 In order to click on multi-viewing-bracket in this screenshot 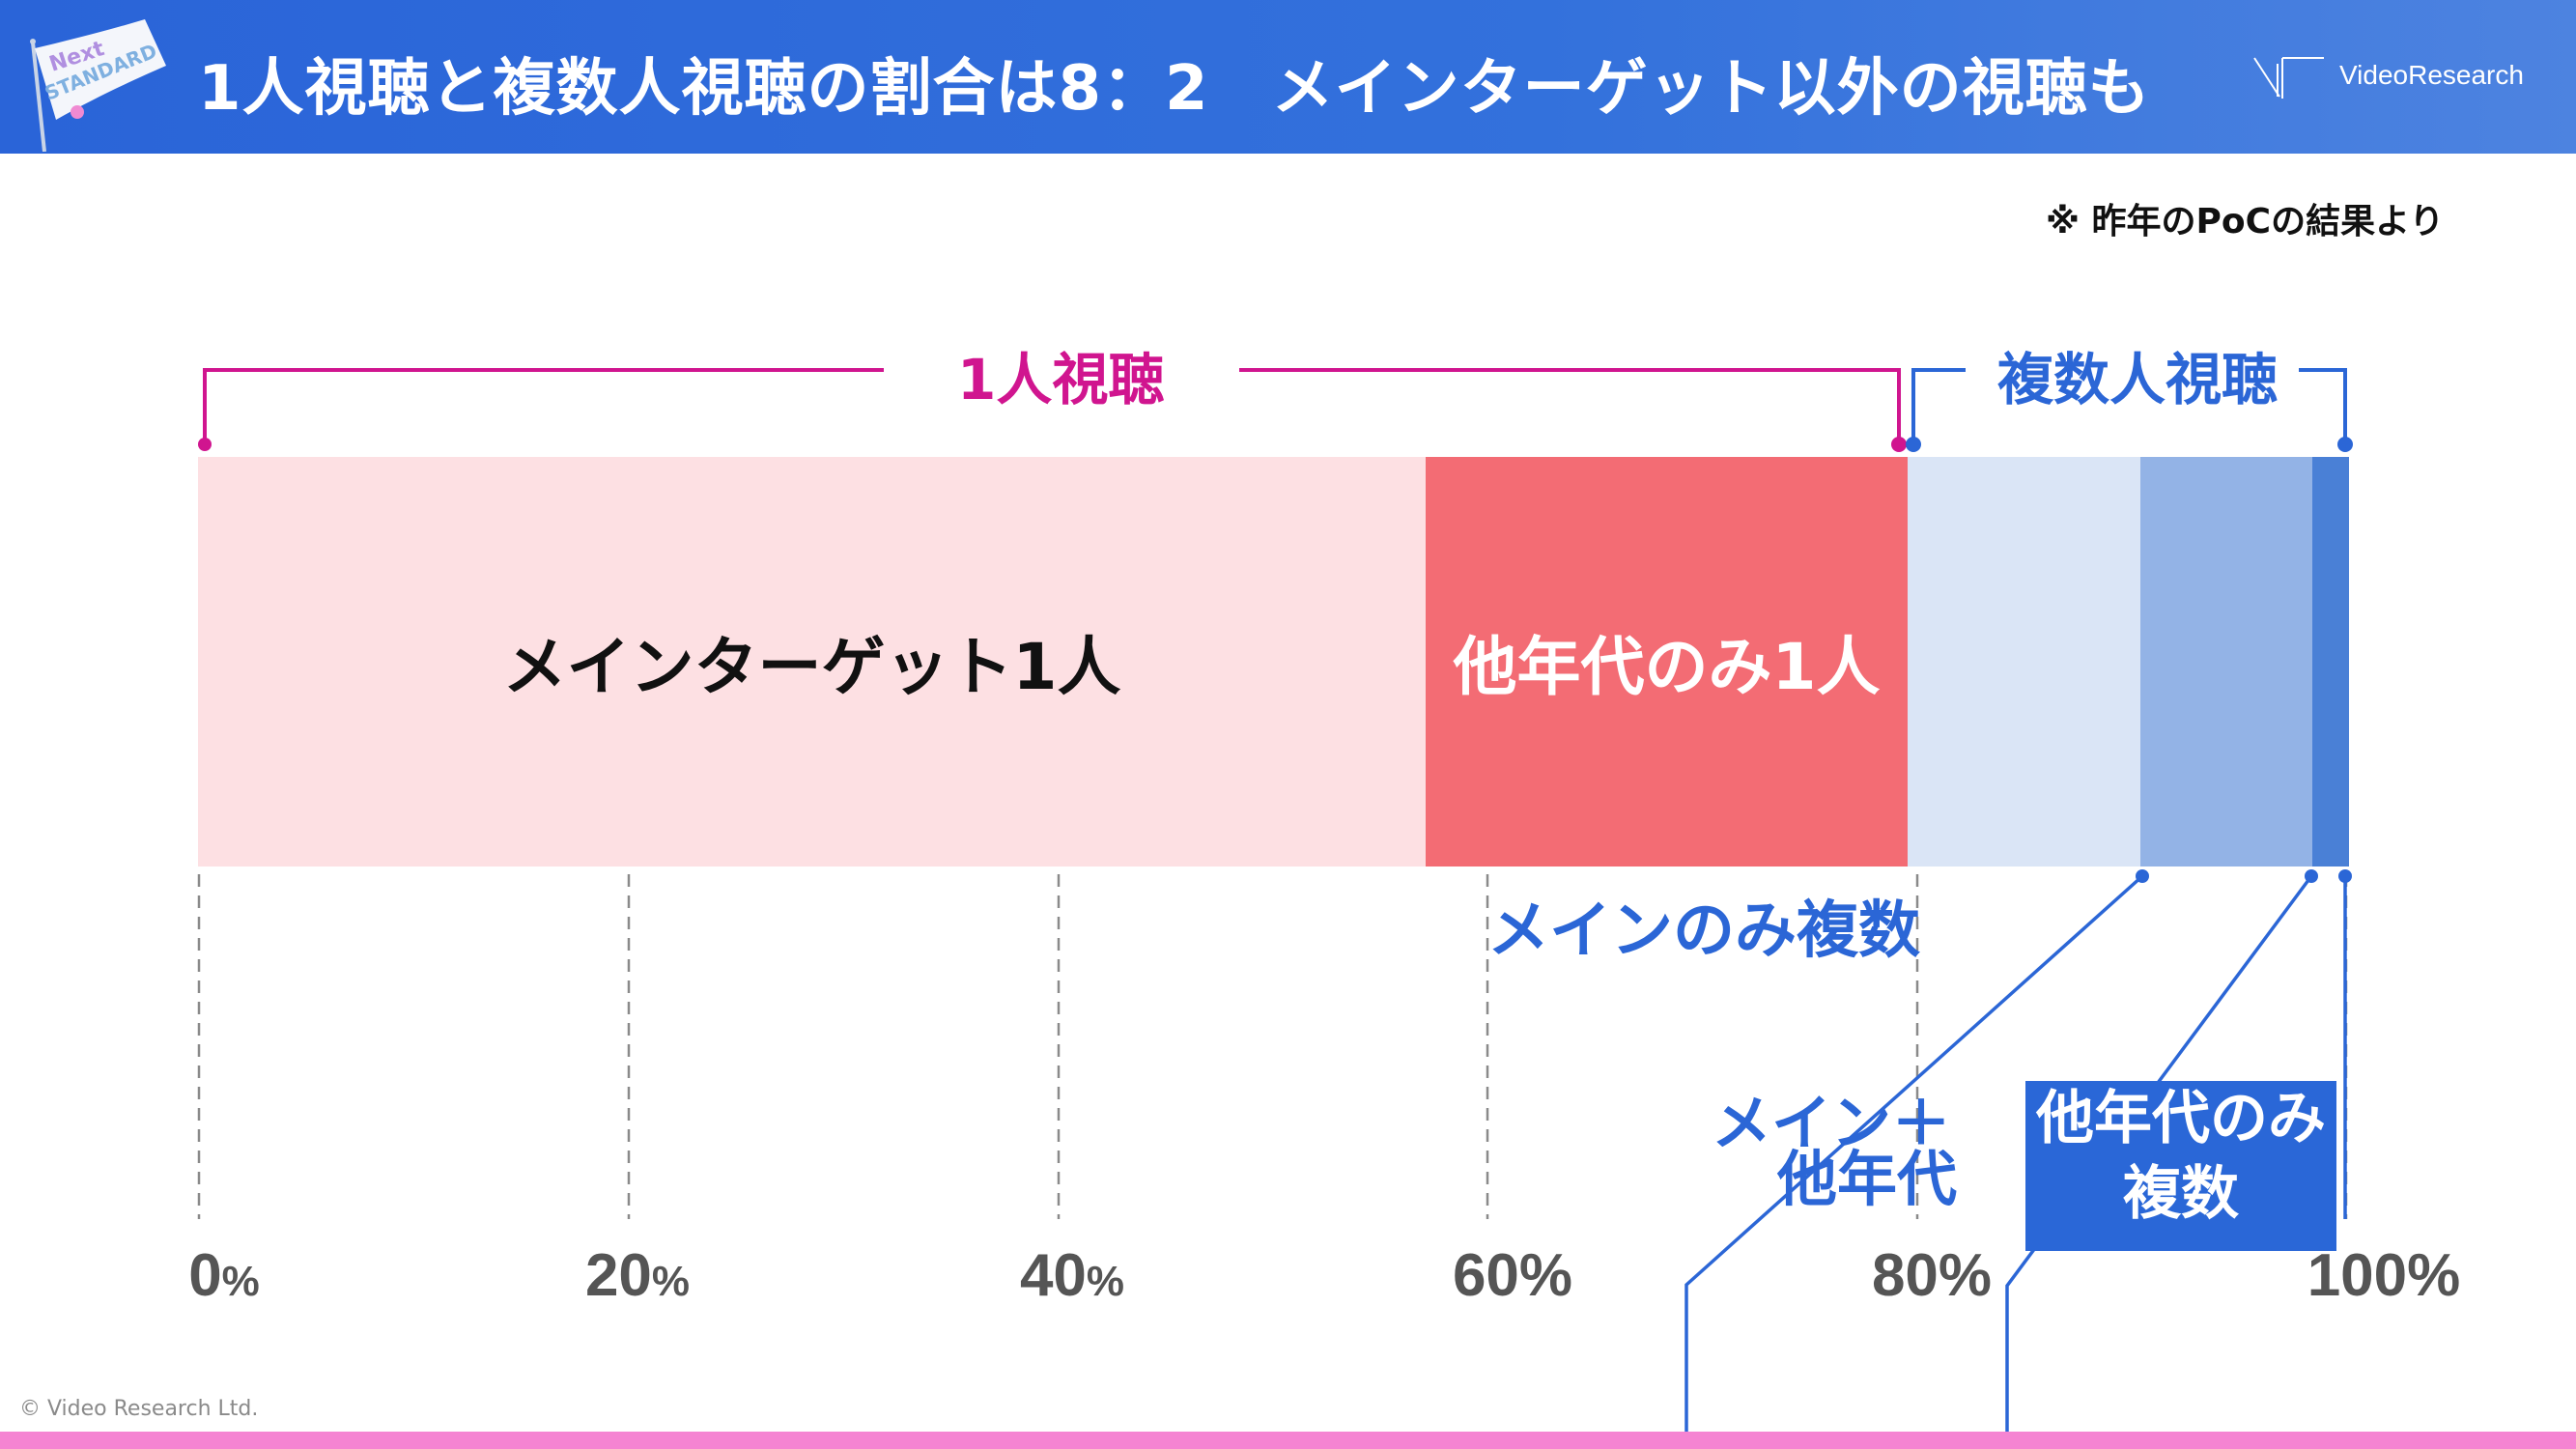, I will do `click(2129, 406)`.